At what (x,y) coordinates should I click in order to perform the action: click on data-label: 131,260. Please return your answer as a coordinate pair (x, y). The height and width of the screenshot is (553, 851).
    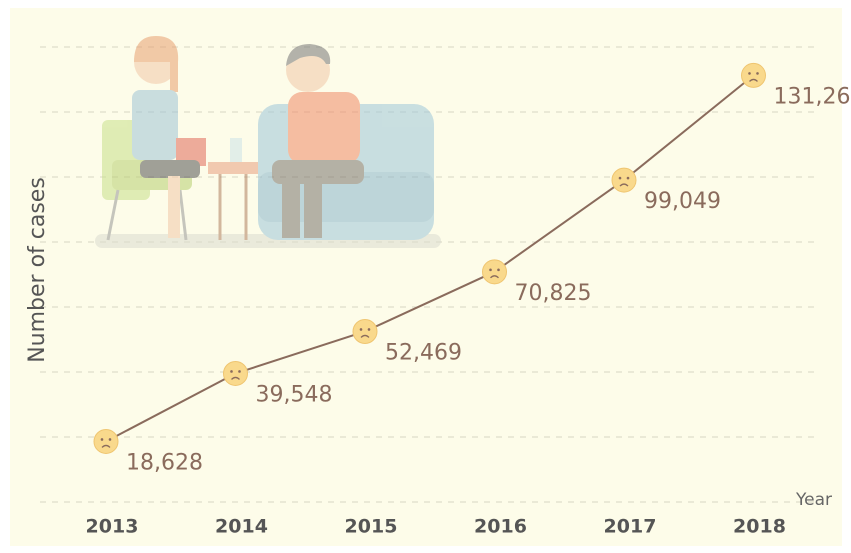
    Looking at the image, I should click on (812, 96).